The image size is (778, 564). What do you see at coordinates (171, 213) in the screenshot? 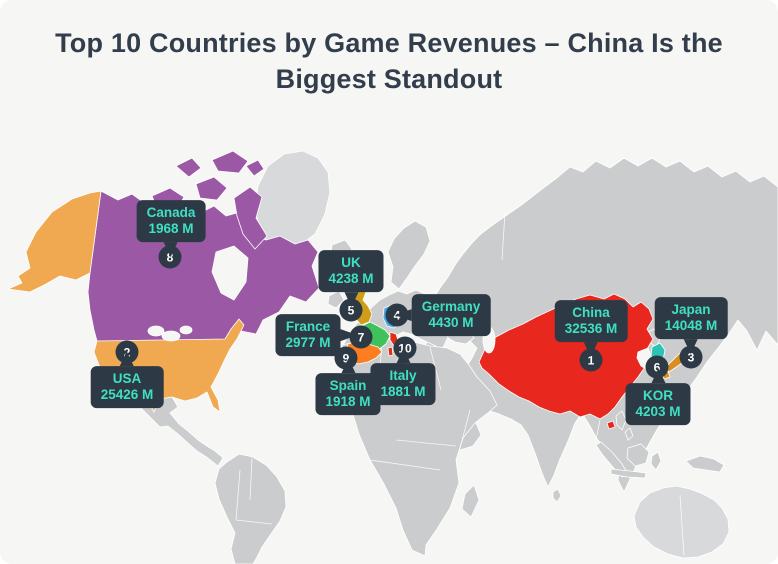
I see `callout-country-name: Canada` at bounding box center [171, 213].